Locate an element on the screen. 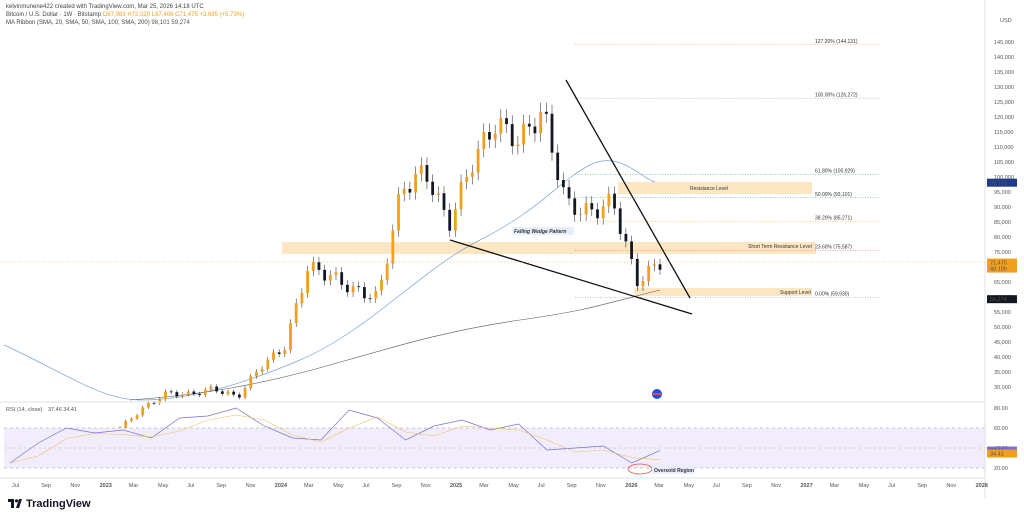  rsi-values: 37.46 34.41 is located at coordinates (62, 410).